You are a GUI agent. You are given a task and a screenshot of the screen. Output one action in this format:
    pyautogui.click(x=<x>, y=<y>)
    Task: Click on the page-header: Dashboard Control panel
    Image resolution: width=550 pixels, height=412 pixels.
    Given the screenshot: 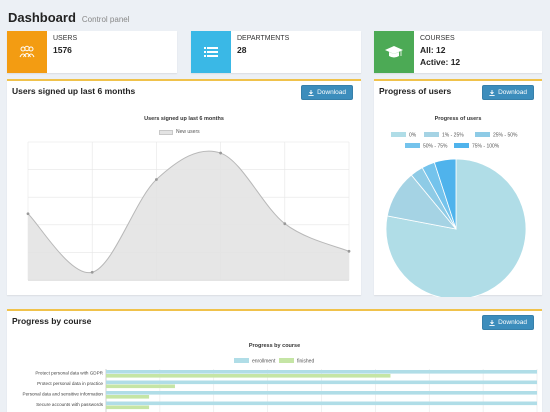 What is the action you would take?
    pyautogui.click(x=69, y=20)
    